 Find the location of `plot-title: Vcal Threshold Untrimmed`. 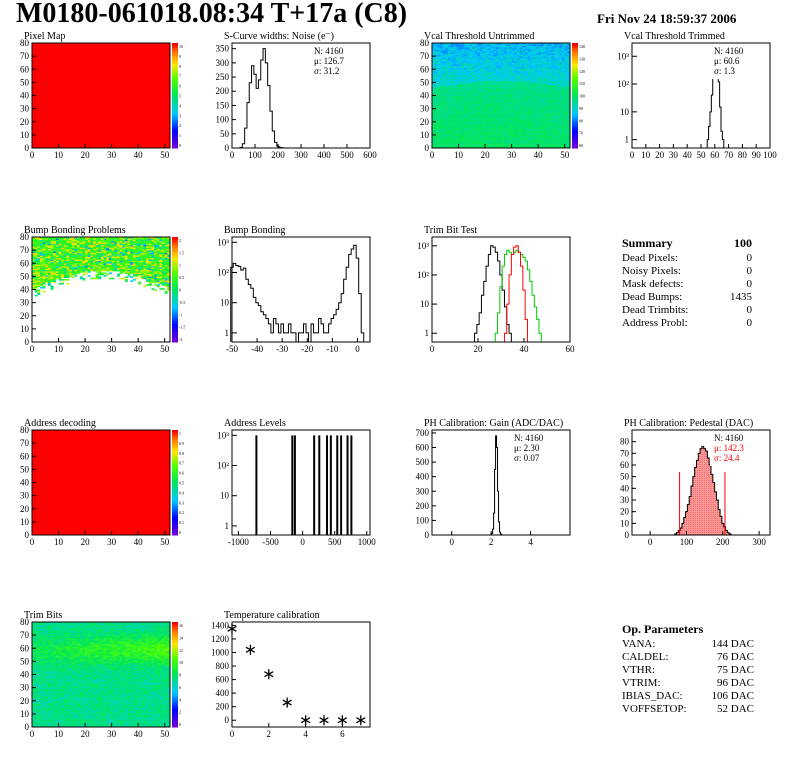

plot-title: Vcal Threshold Untrimmed is located at coordinates (479, 36).